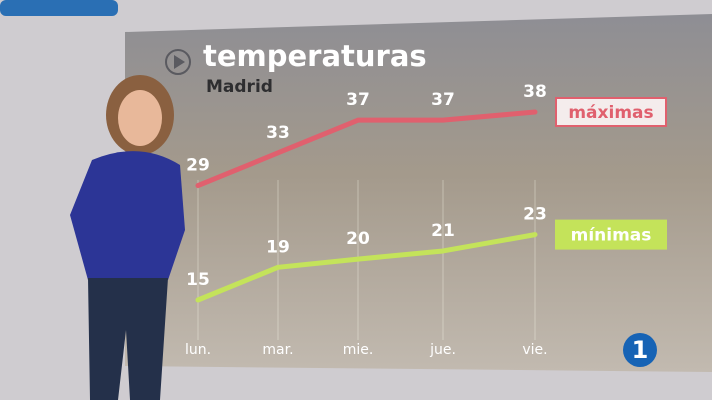 The width and height of the screenshot is (712, 400). What do you see at coordinates (534, 350) in the screenshot?
I see `x-tick-label: vie.` at bounding box center [534, 350].